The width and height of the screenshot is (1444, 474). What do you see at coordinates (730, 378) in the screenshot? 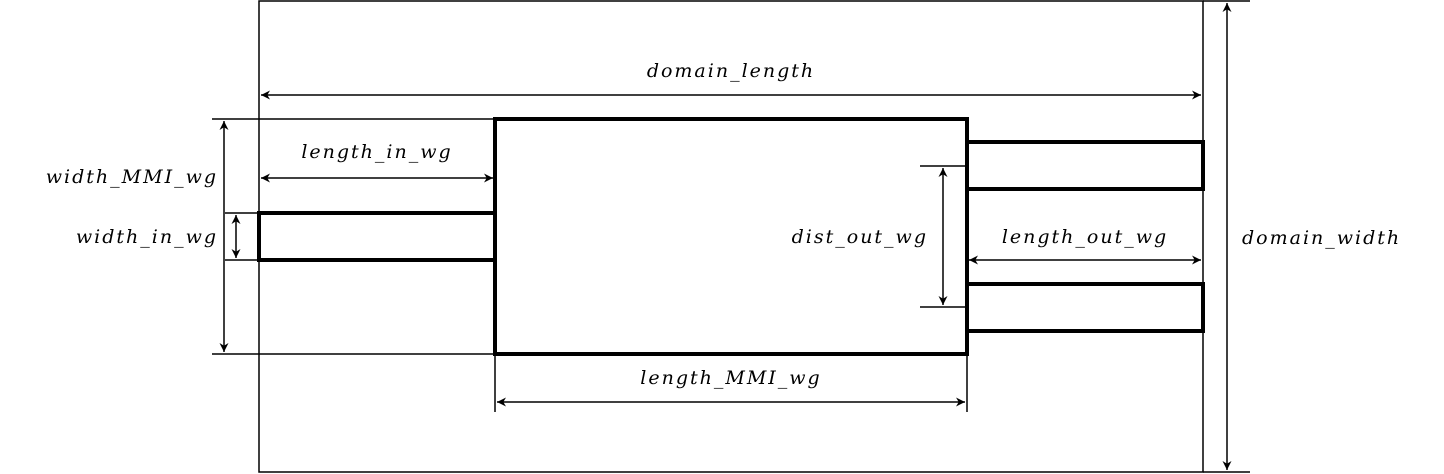
I see `length-mmi-wg-label: length_MMI_wg` at bounding box center [730, 378].